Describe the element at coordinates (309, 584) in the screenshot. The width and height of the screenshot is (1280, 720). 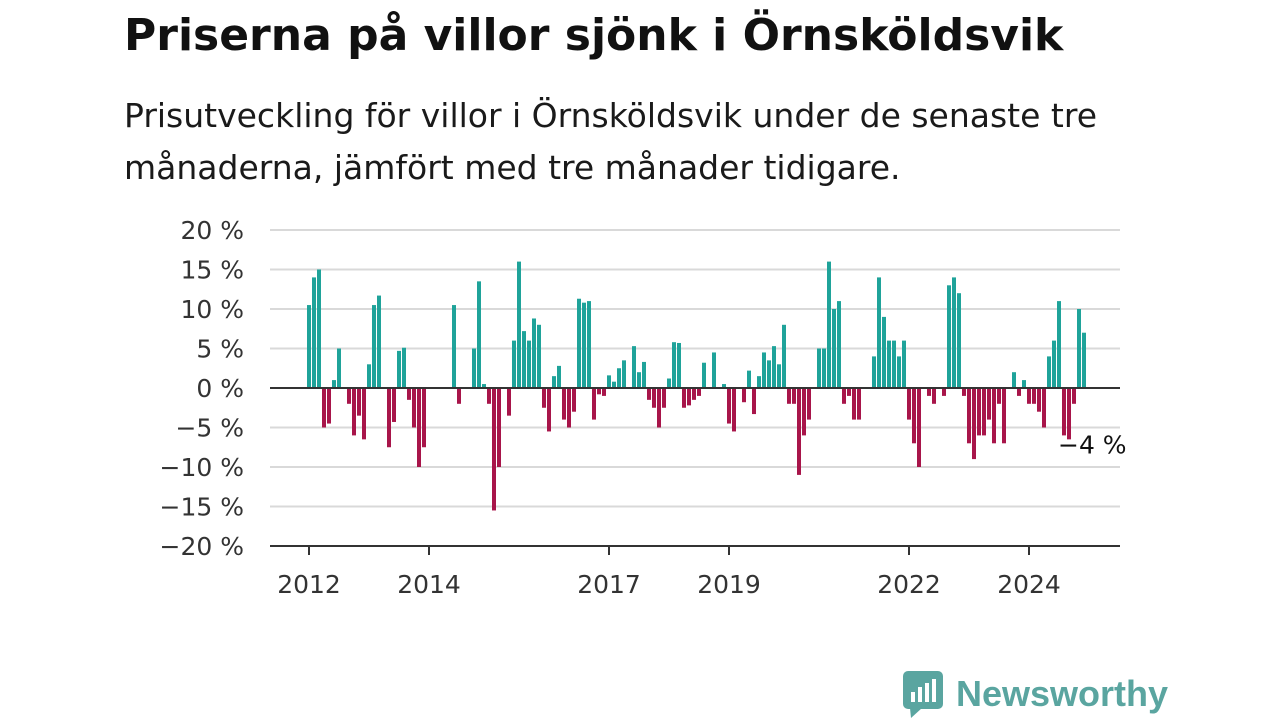
I see `x-tick-label: 2012` at that location.